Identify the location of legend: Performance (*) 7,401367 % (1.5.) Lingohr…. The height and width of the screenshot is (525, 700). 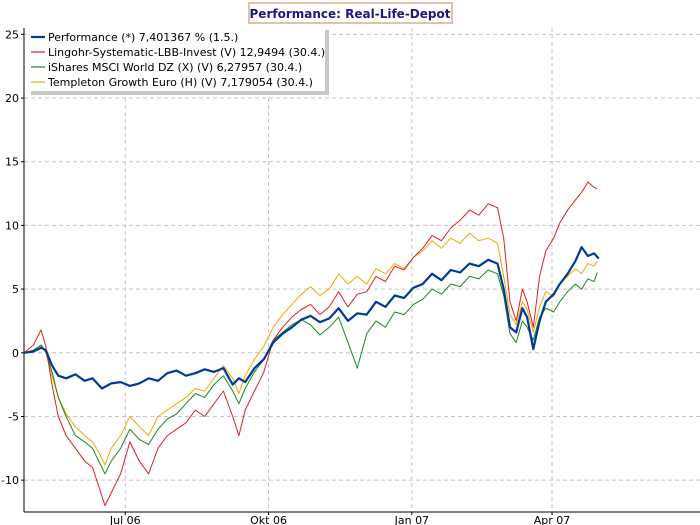
(178, 60).